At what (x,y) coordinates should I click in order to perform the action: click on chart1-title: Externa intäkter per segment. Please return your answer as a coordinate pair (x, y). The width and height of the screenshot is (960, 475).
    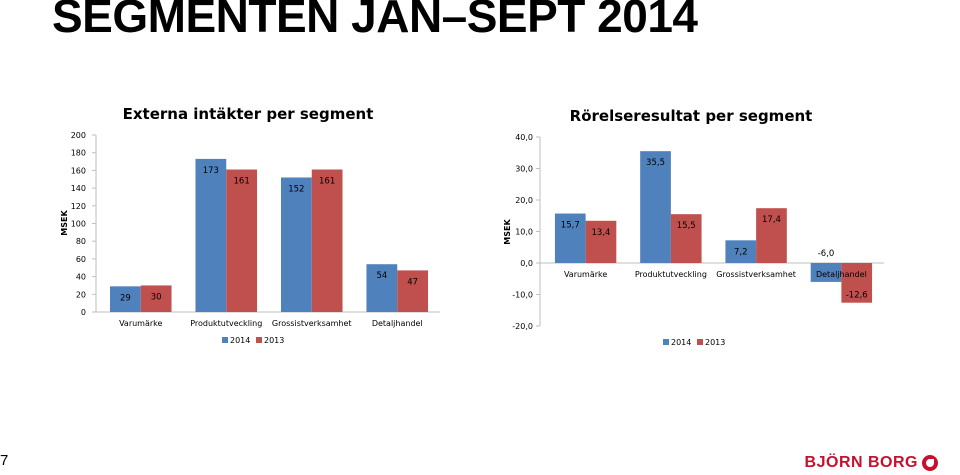
    Looking at the image, I should click on (248, 114).